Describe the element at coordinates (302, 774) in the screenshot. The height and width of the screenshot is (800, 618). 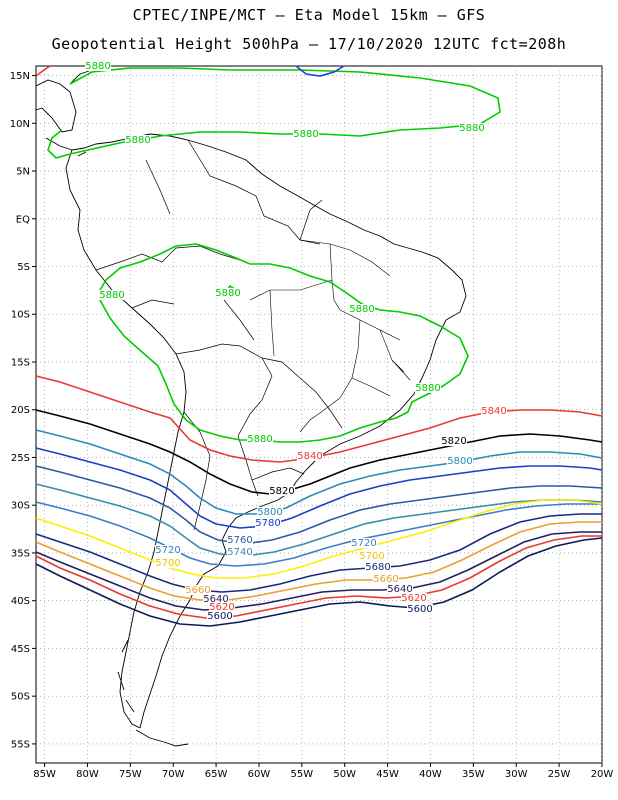
I see `lon-tick-label: 55W` at that location.